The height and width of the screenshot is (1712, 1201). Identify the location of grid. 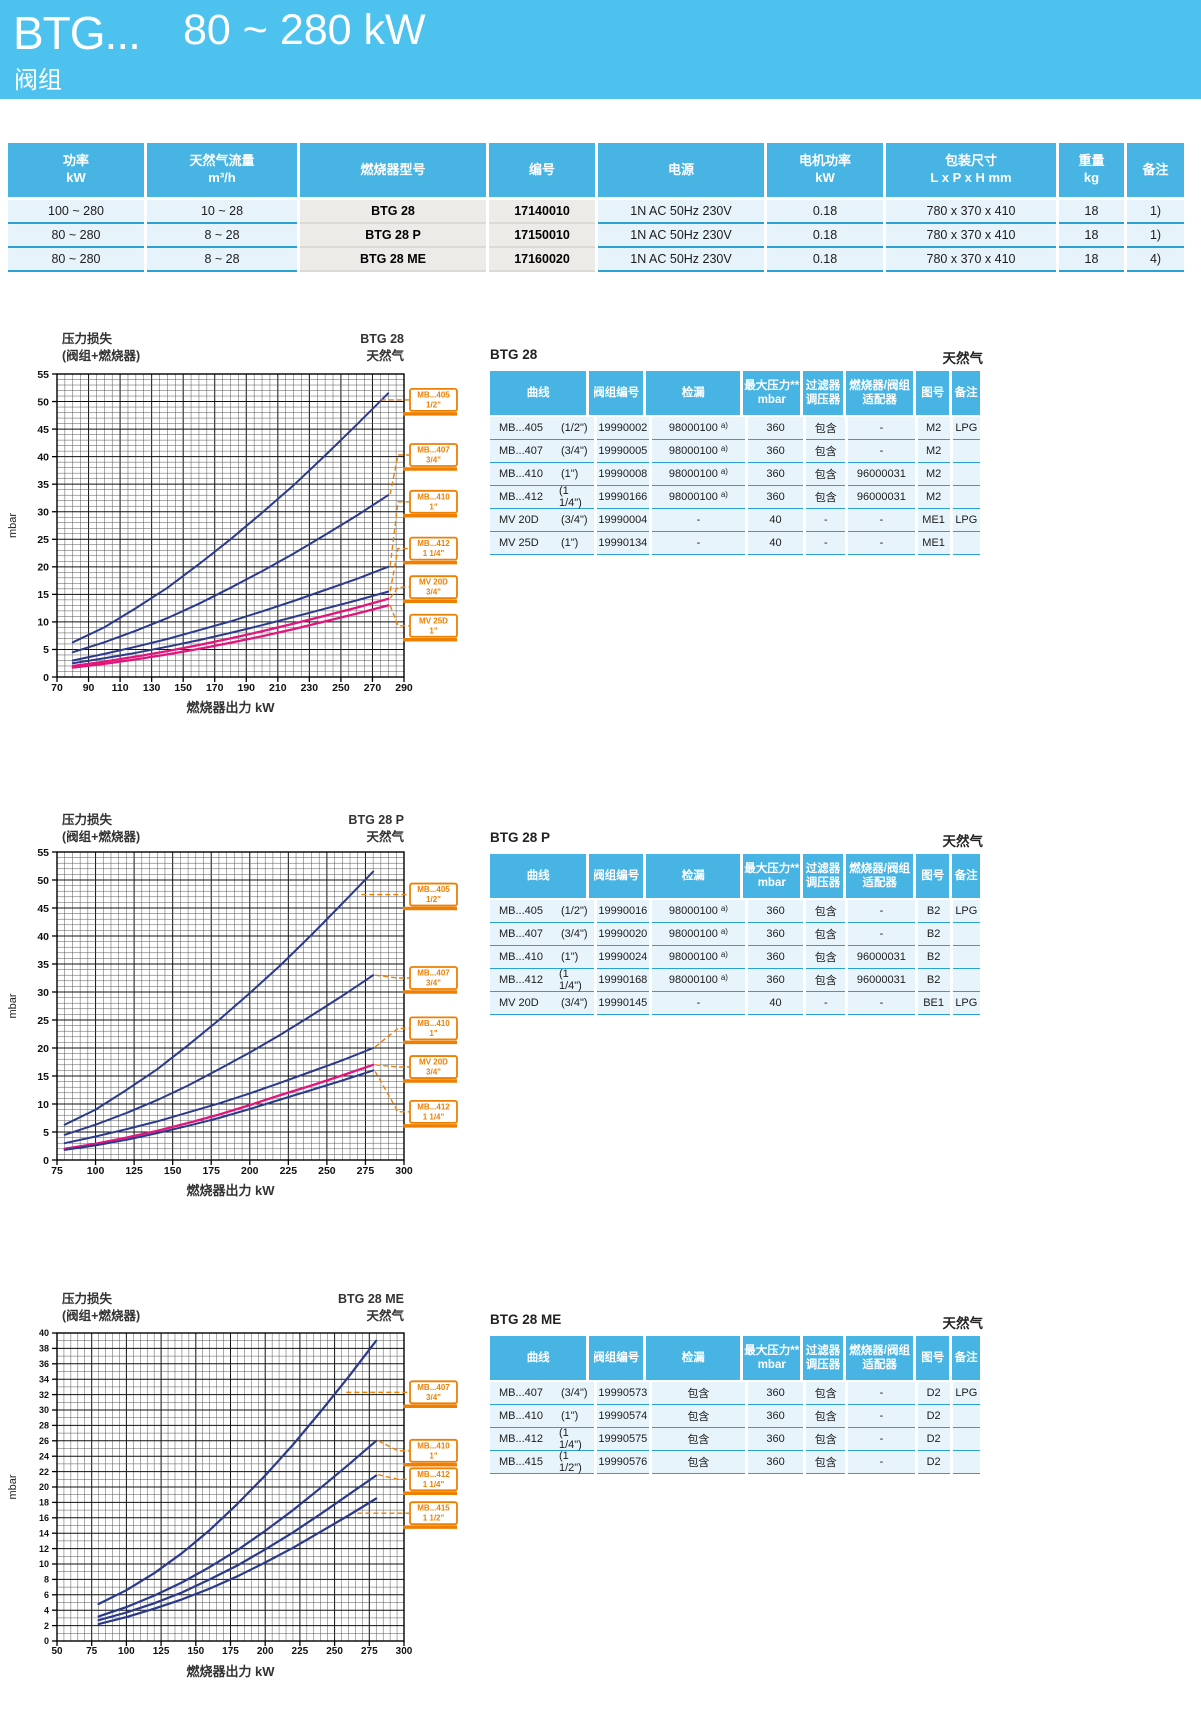
(230, 525).